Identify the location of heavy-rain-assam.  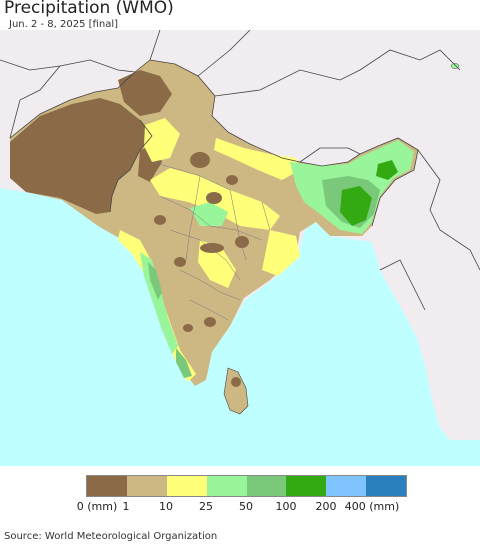
(387, 170).